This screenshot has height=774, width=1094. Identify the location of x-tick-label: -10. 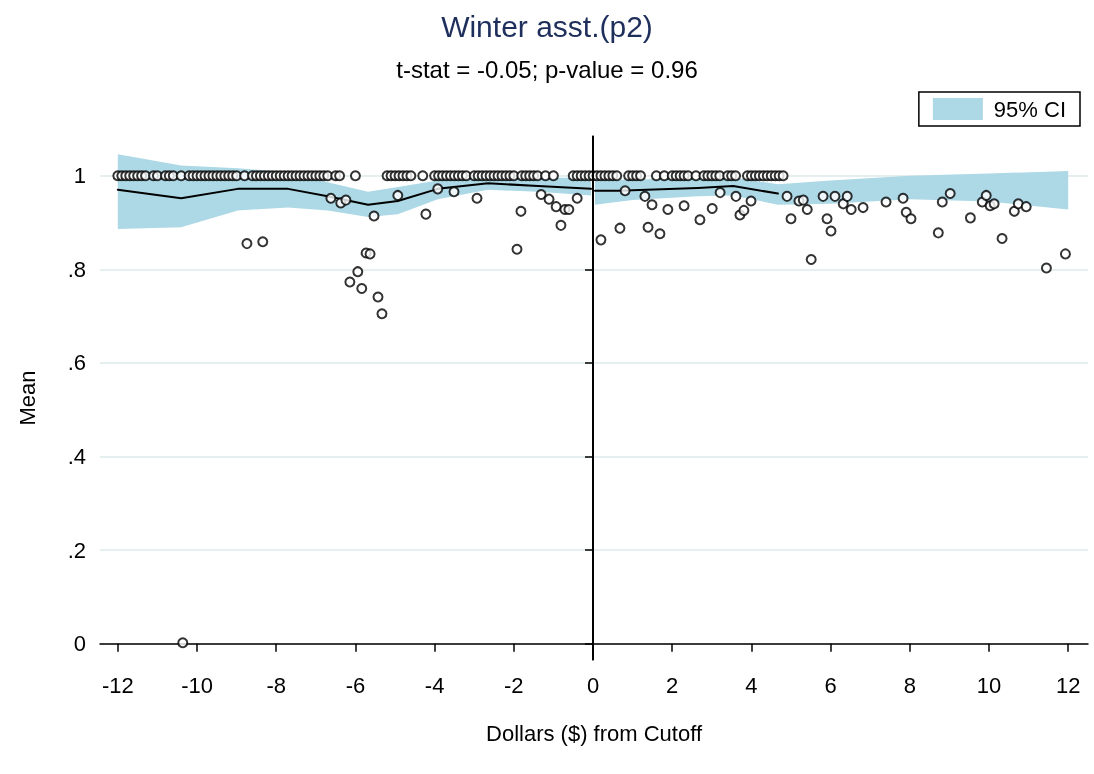
(197, 685).